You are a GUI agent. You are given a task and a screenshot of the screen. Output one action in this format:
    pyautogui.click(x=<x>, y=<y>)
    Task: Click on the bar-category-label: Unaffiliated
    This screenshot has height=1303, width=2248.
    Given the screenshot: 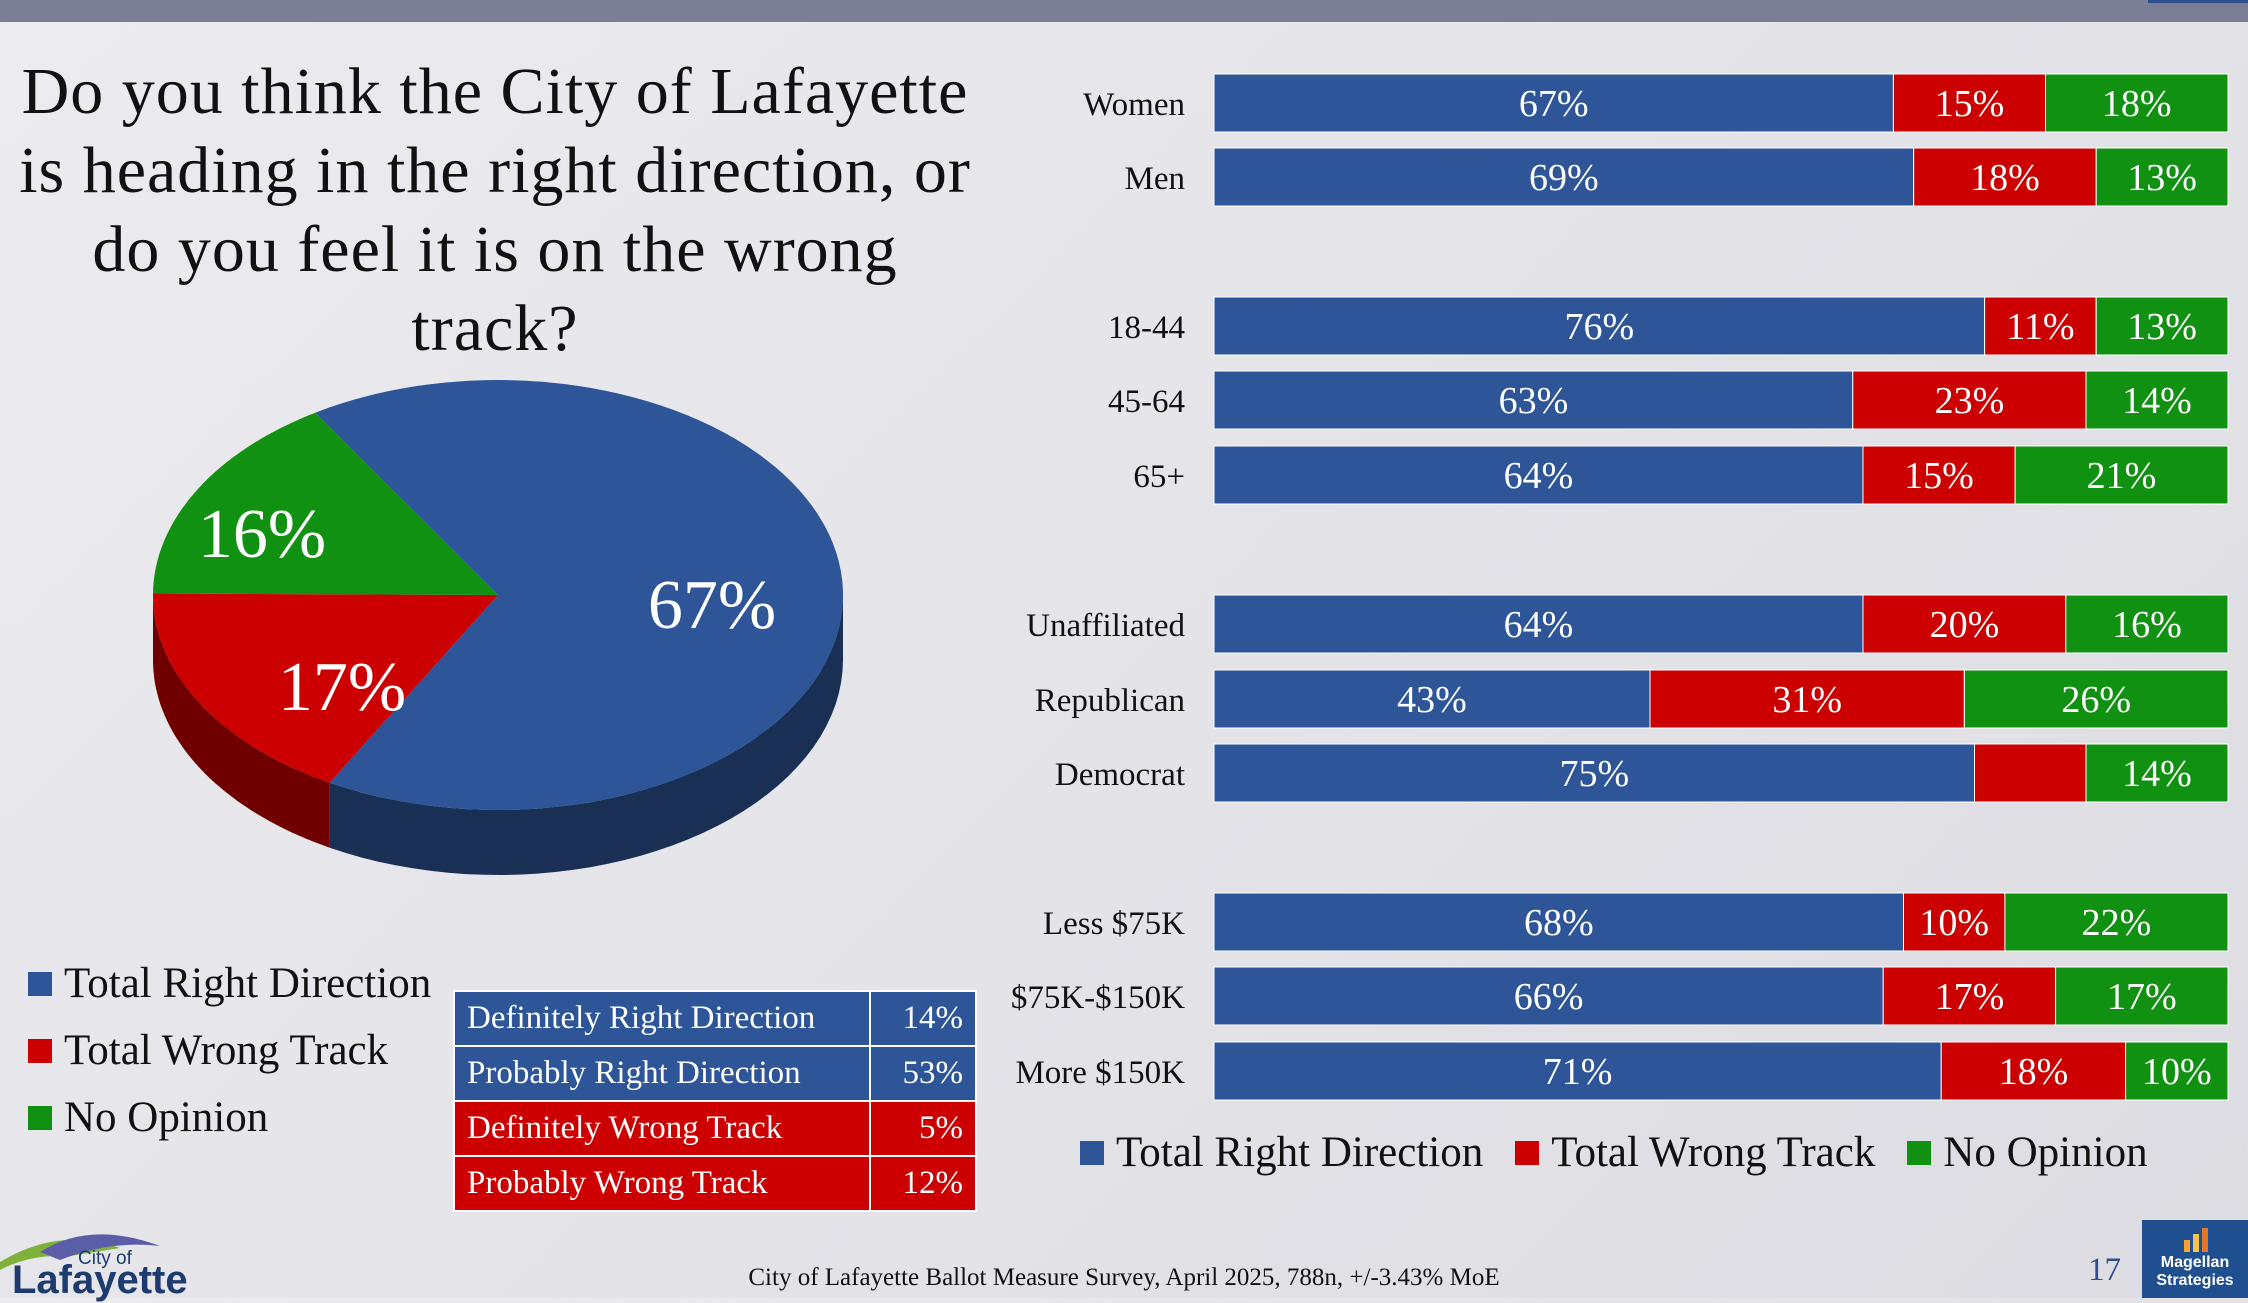 What is the action you would take?
    pyautogui.click(x=1105, y=626)
    